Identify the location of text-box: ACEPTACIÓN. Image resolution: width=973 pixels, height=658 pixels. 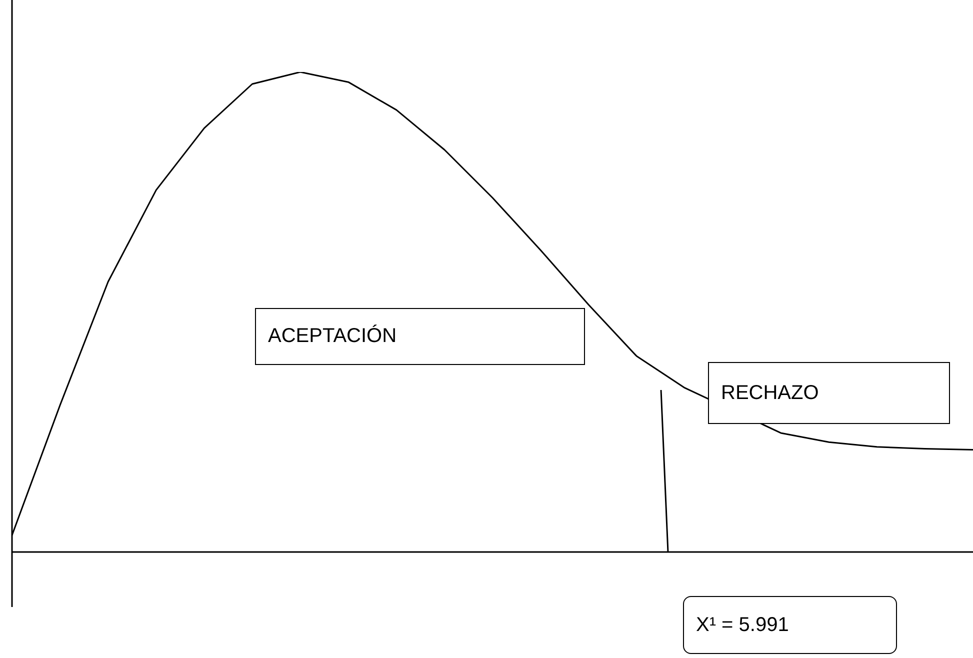
(420, 336).